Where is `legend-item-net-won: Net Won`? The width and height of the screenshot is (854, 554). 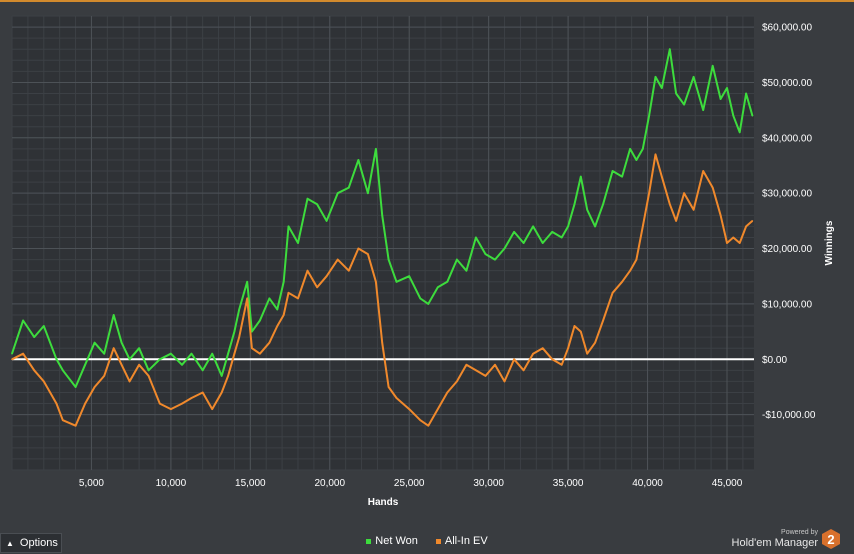 legend-item-net-won: Net Won is located at coordinates (392, 541).